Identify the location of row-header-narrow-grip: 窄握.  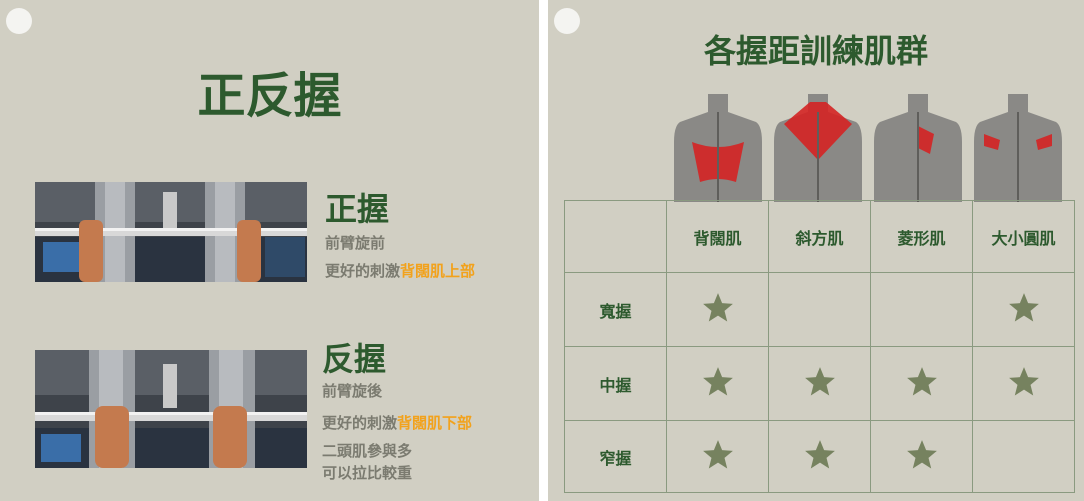
(615, 456).